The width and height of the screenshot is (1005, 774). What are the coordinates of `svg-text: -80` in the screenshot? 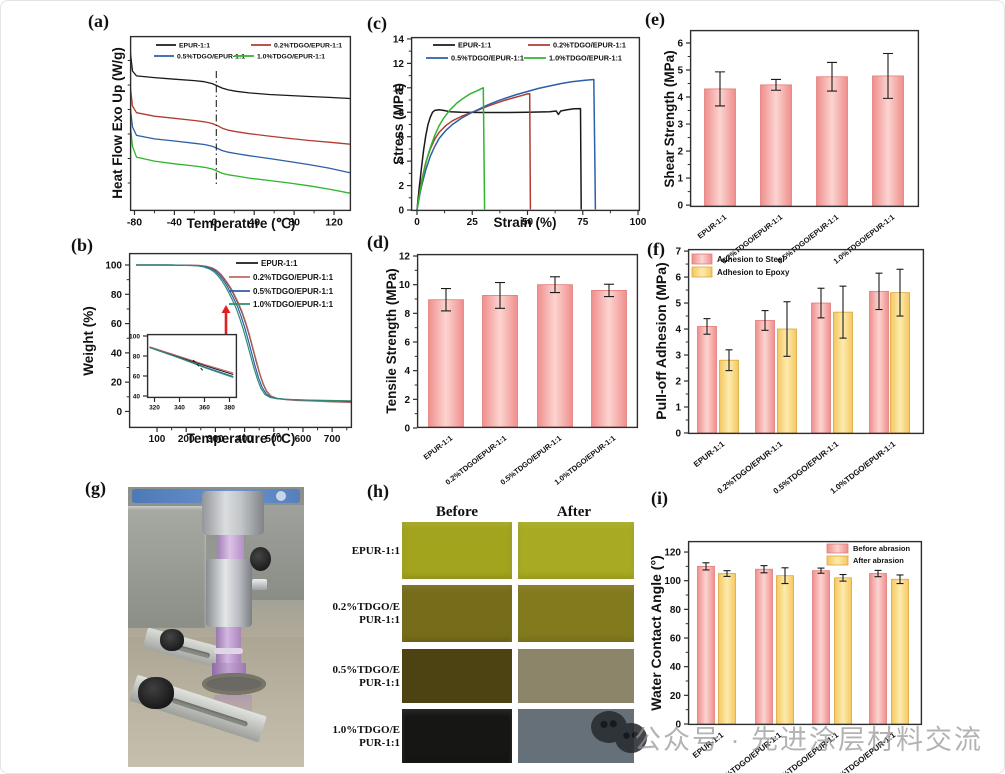 It's located at (134, 223).